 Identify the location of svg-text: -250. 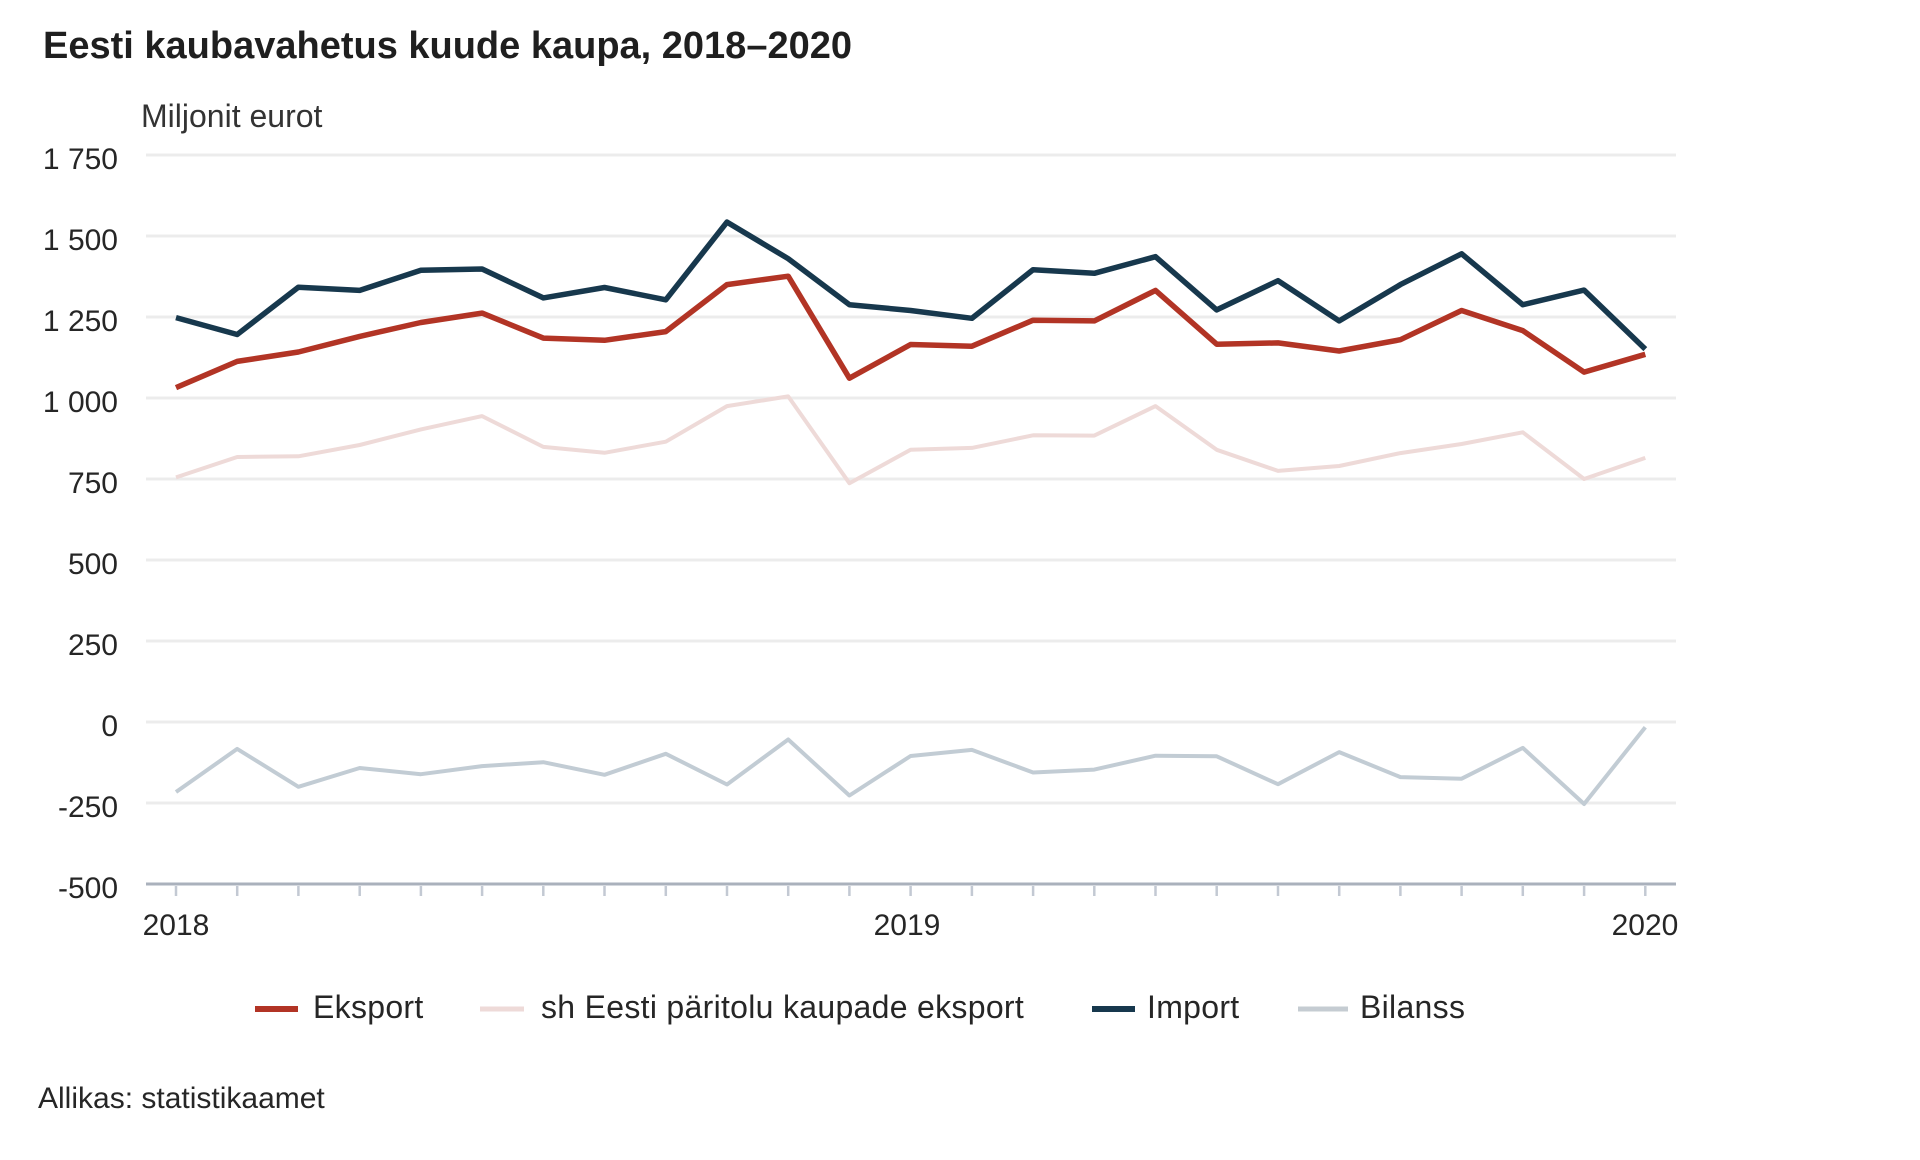
(88, 807).